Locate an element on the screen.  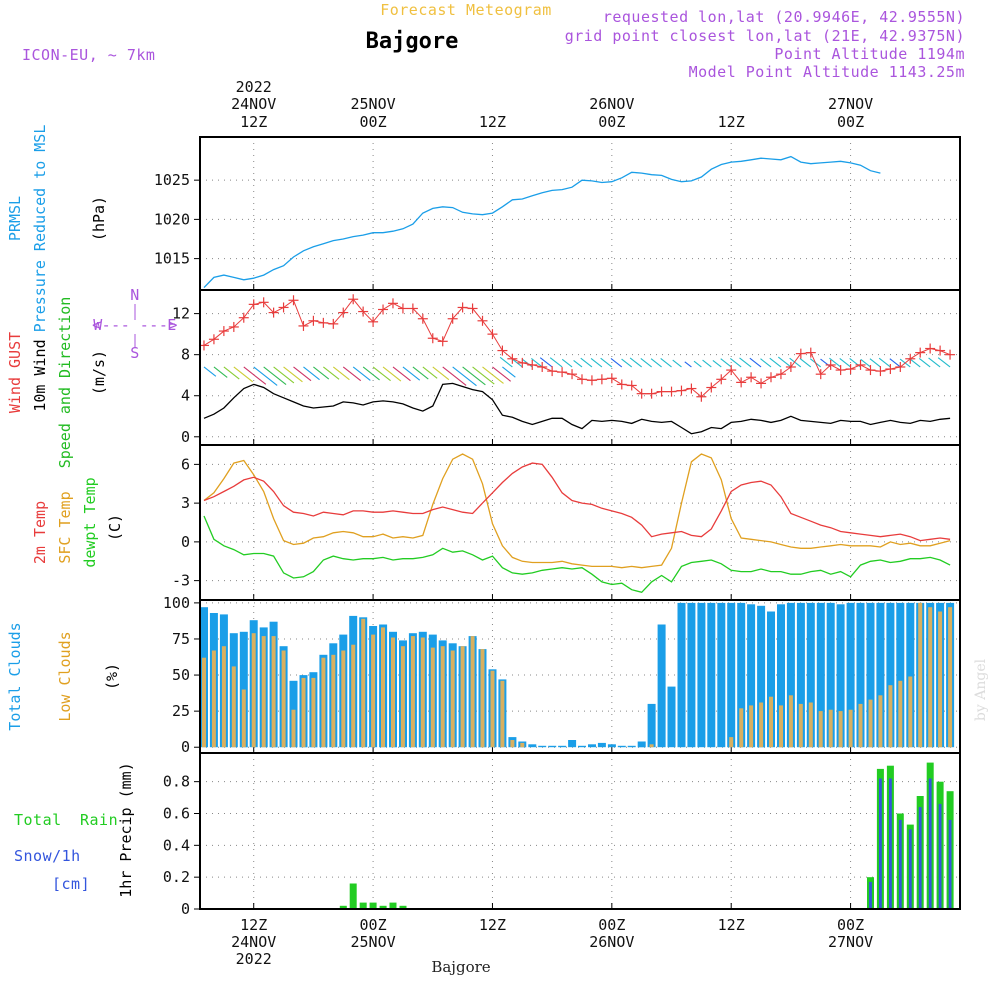
top-time-date: 25NOV is located at coordinates (373, 104).